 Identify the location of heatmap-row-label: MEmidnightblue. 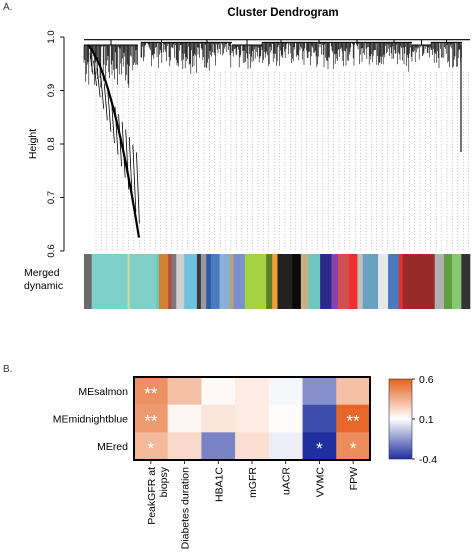
(90, 420).